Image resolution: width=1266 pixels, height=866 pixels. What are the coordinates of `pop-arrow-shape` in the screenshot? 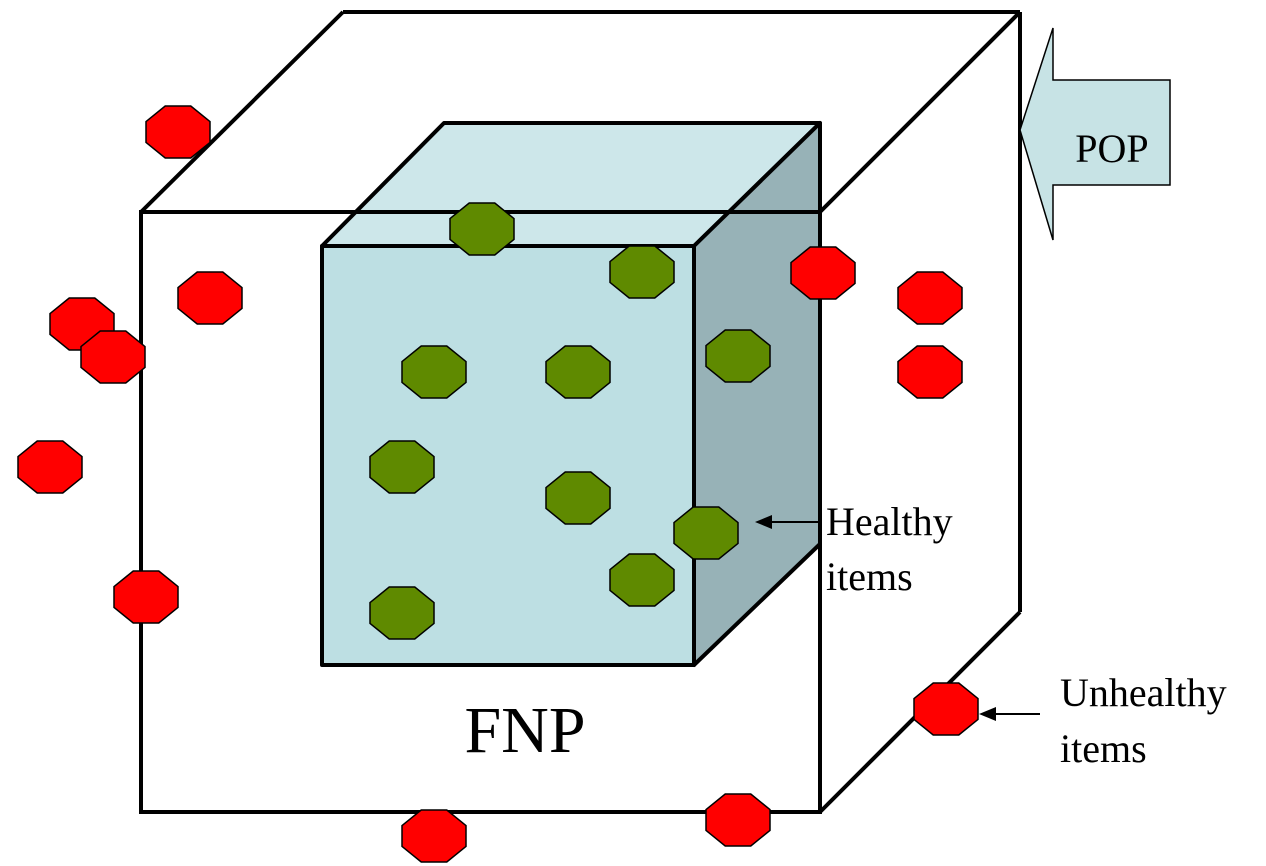 It's located at (1095, 134).